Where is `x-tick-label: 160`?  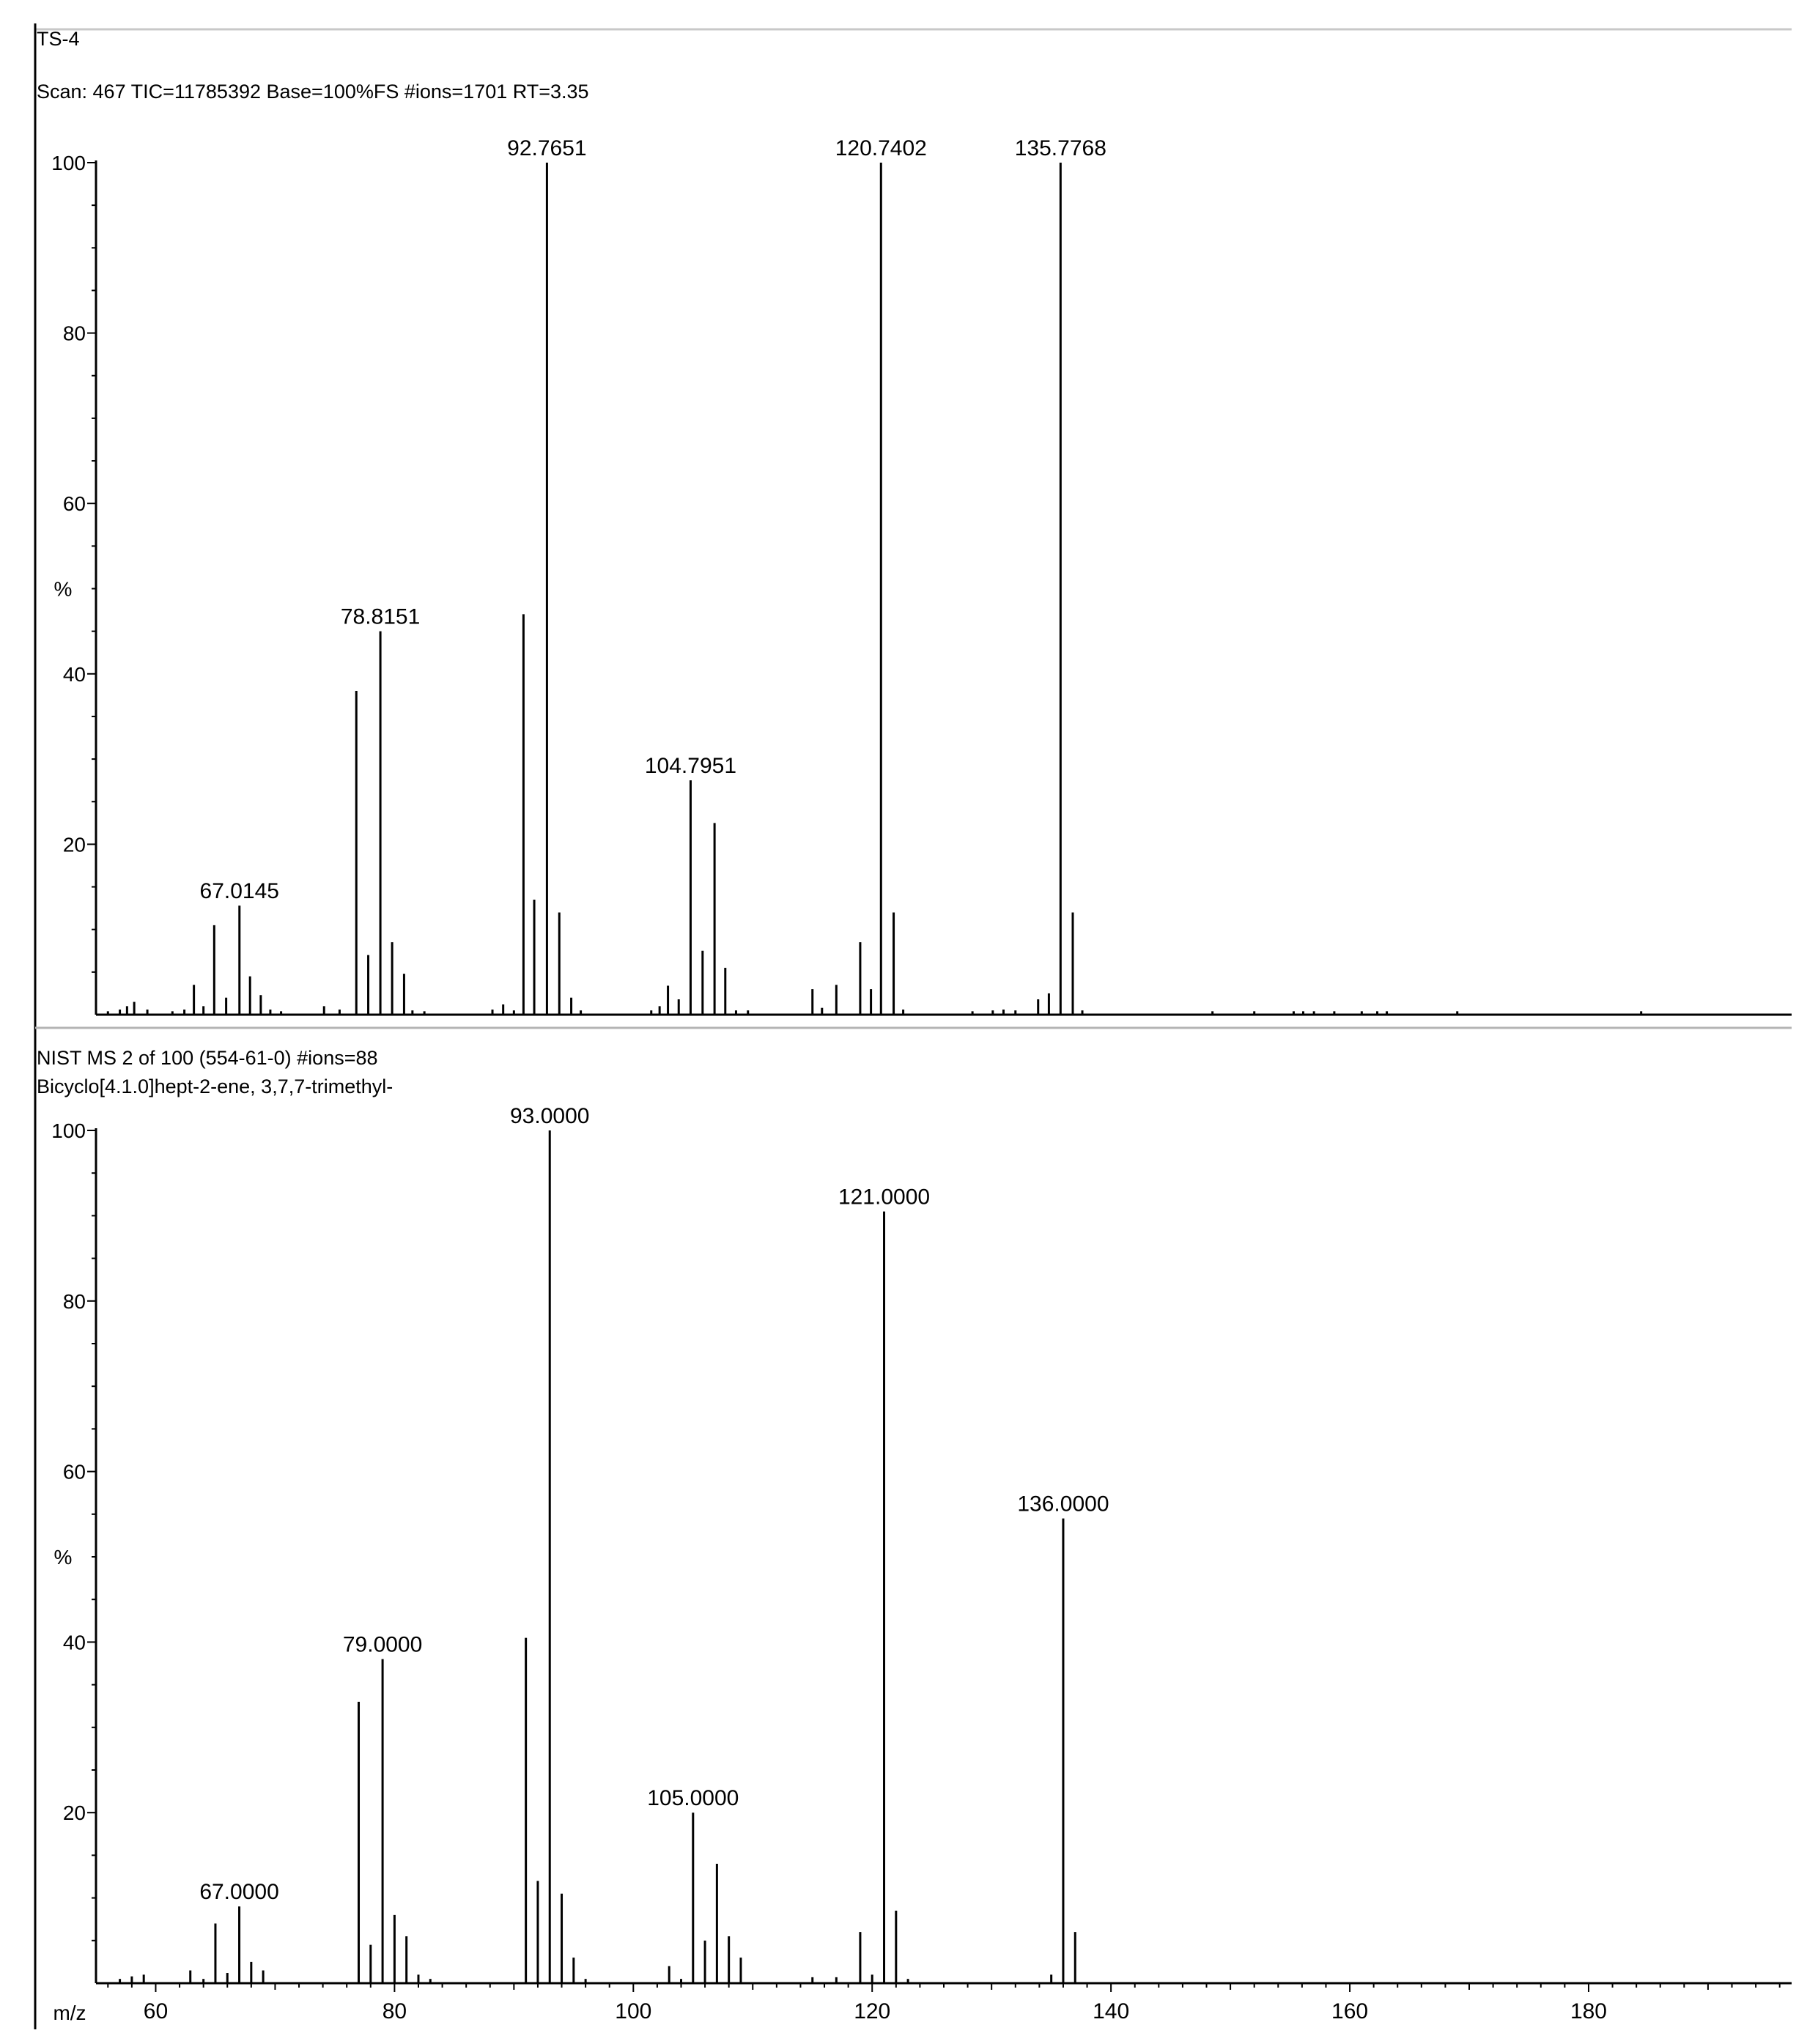 x-tick-label: 160 is located at coordinates (1349, 2011).